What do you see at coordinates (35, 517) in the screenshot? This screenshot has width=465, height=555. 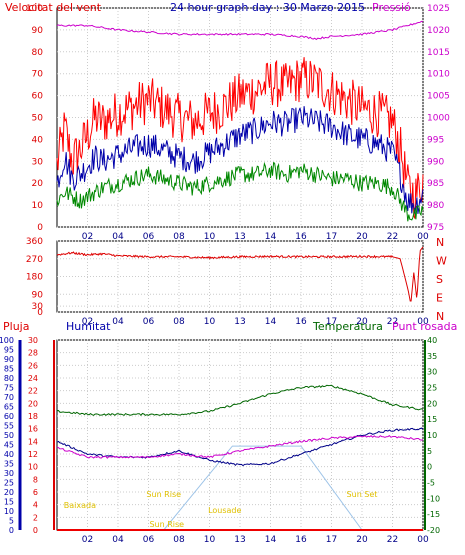 I see `rain-tick-label: 2` at bounding box center [35, 517].